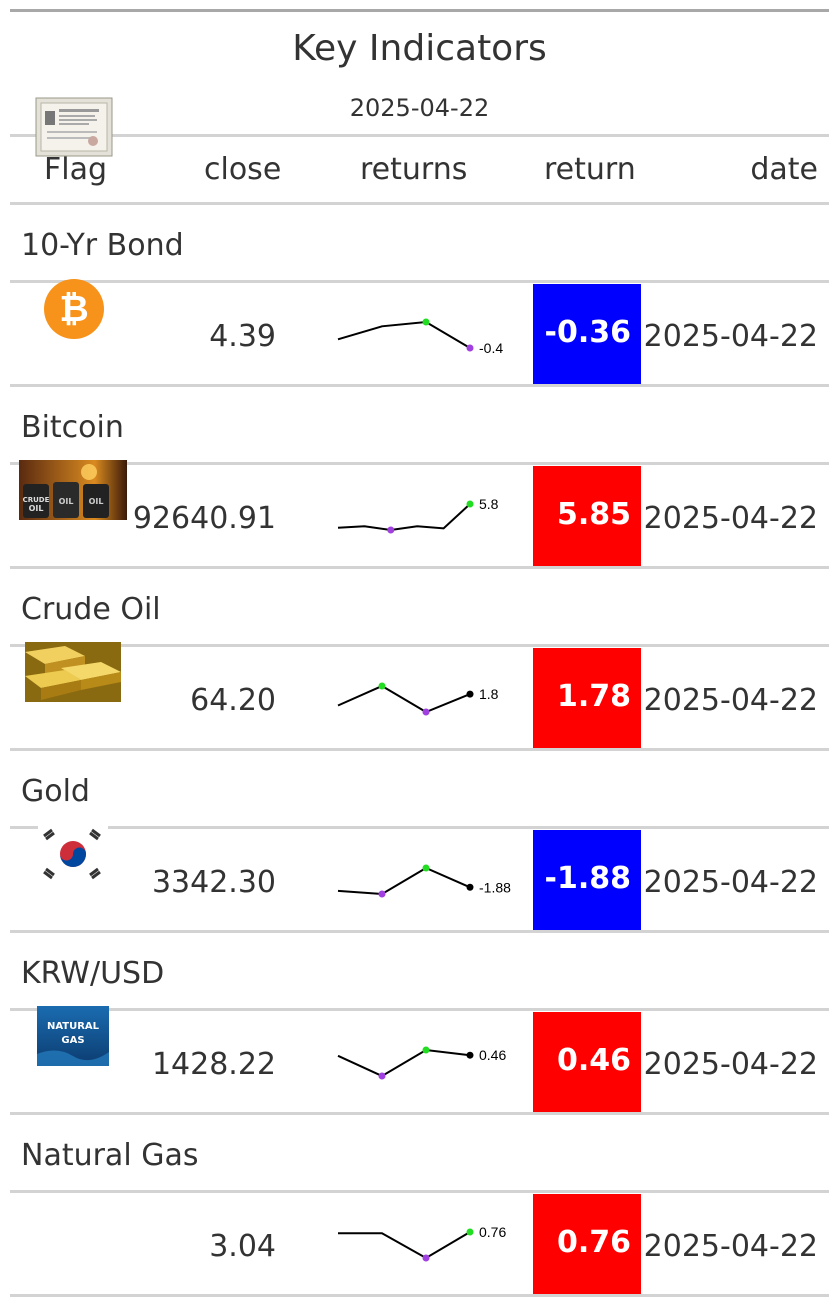  I want to click on close-value: 3.04, so click(242, 1246).